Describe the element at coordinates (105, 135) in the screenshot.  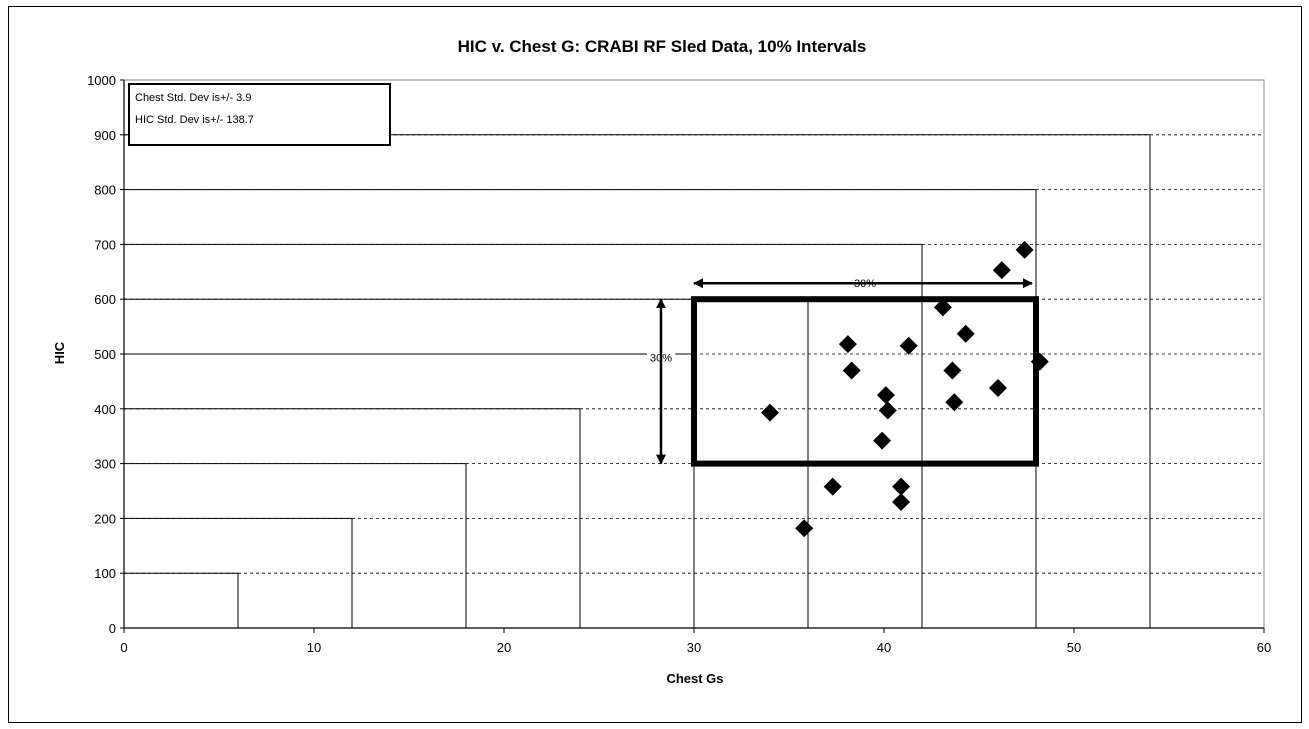
I see `y-tick-label: 900` at that location.